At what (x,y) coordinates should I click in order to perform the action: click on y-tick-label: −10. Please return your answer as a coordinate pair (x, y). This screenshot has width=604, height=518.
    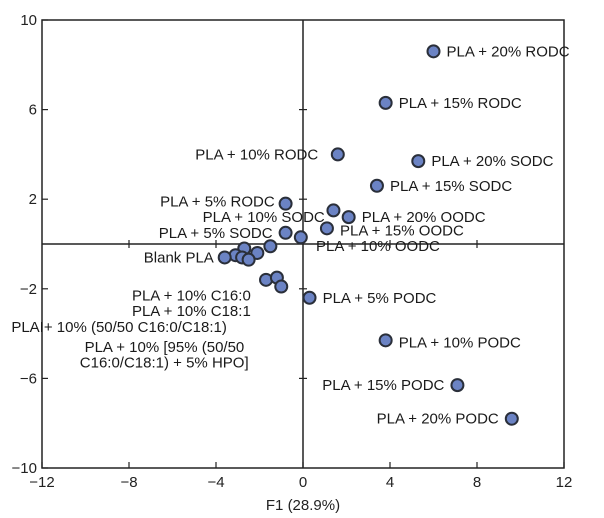
    Looking at the image, I should click on (24, 468).